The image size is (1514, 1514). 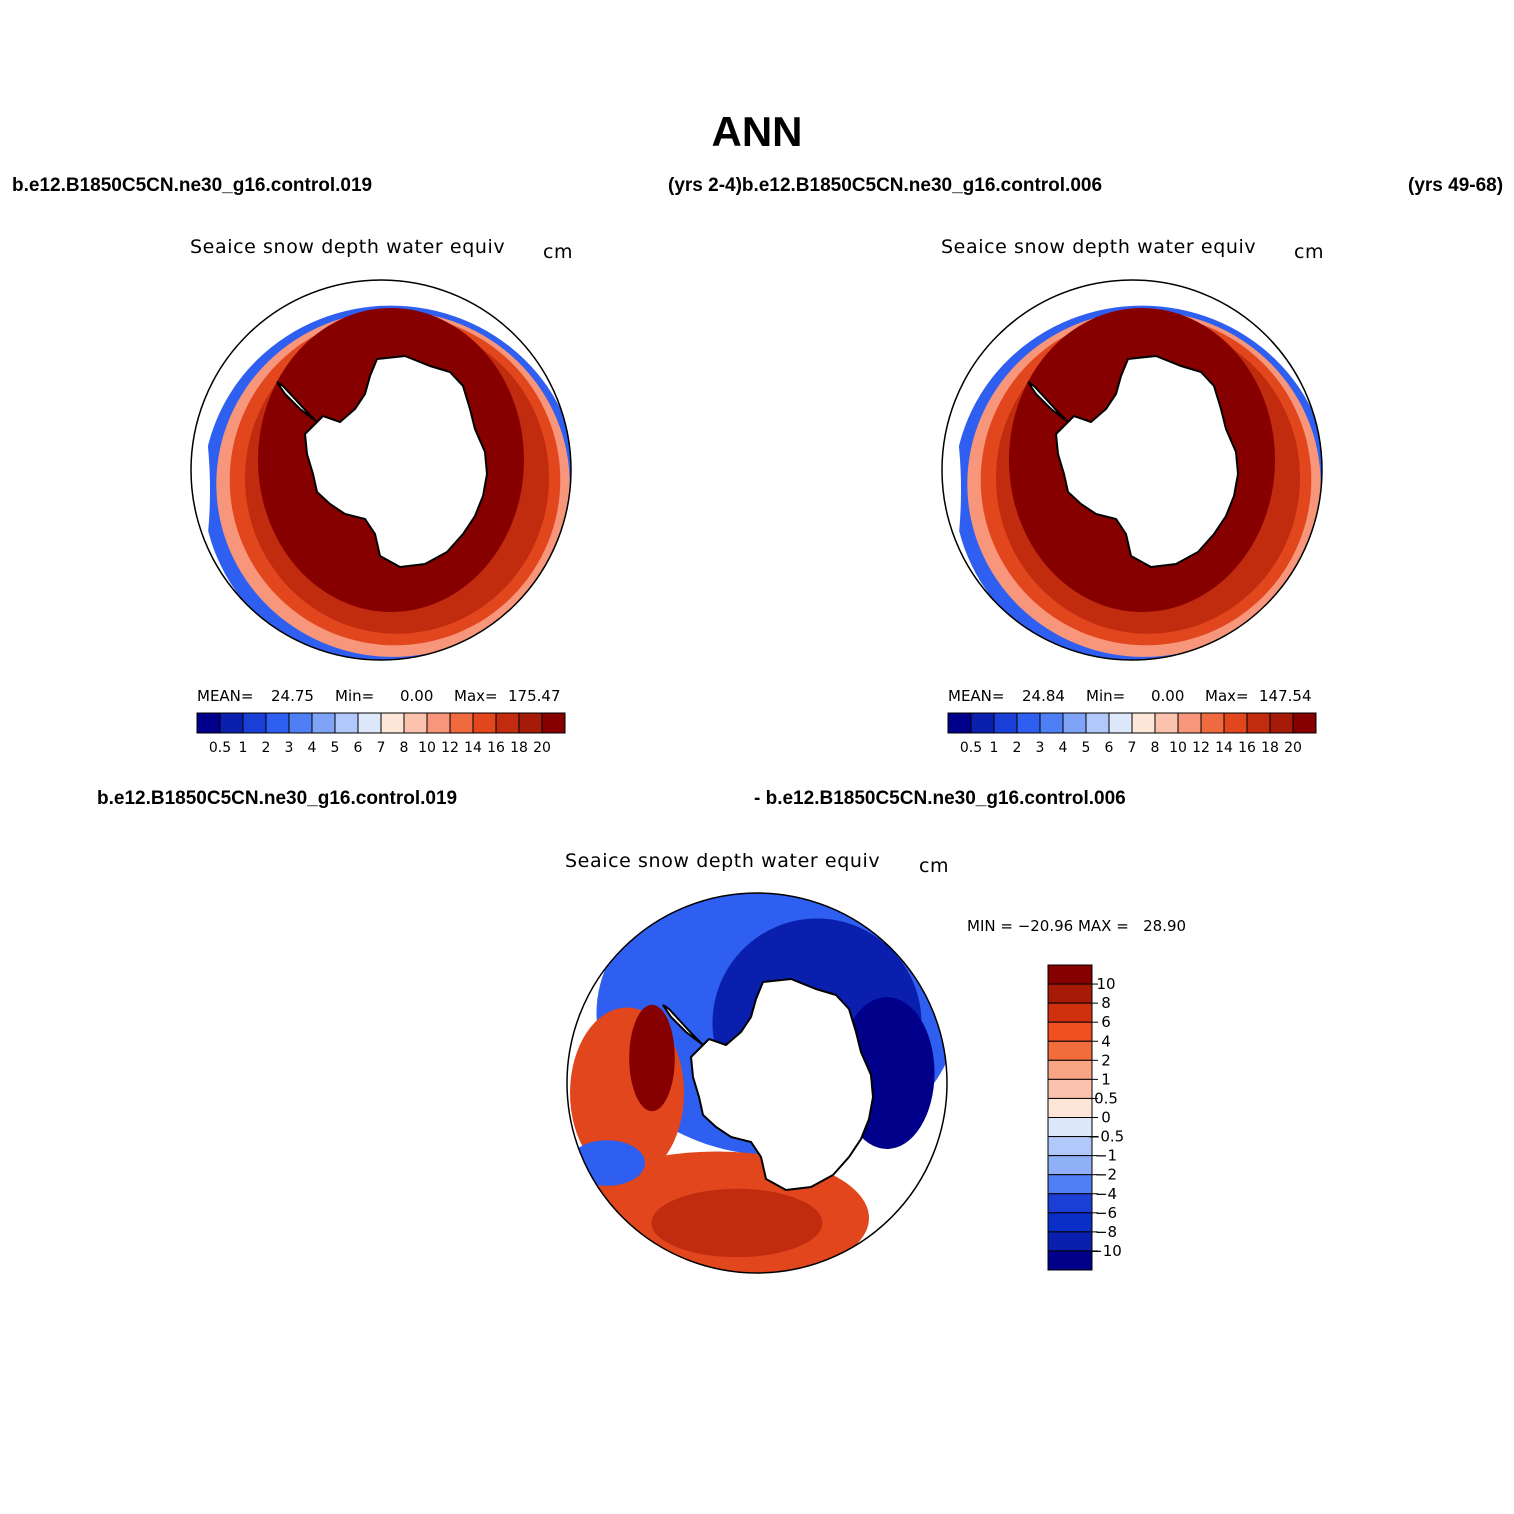 I want to click on panel1-colorbar-tick-label: 3, so click(x=289, y=748).